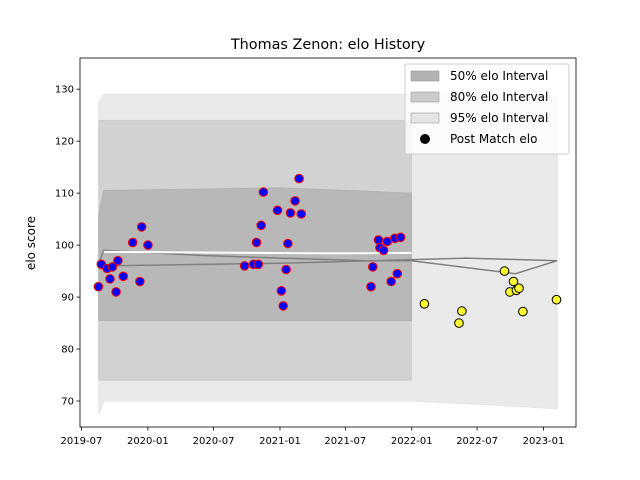 The height and width of the screenshot is (480, 640). Describe the element at coordinates (328, 45) in the screenshot. I see `chart-title: Thomas Zenon: elo History` at that location.